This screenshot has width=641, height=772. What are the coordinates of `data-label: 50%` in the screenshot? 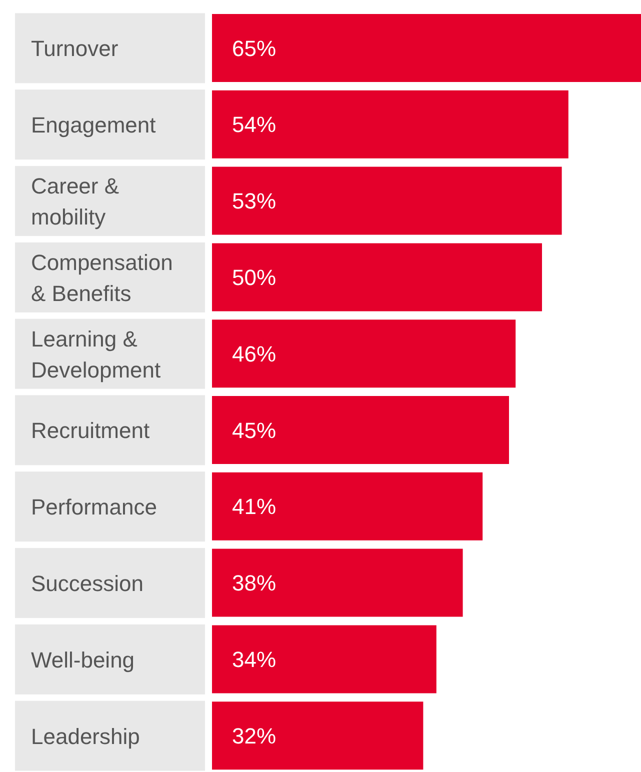 It's located at (254, 277).